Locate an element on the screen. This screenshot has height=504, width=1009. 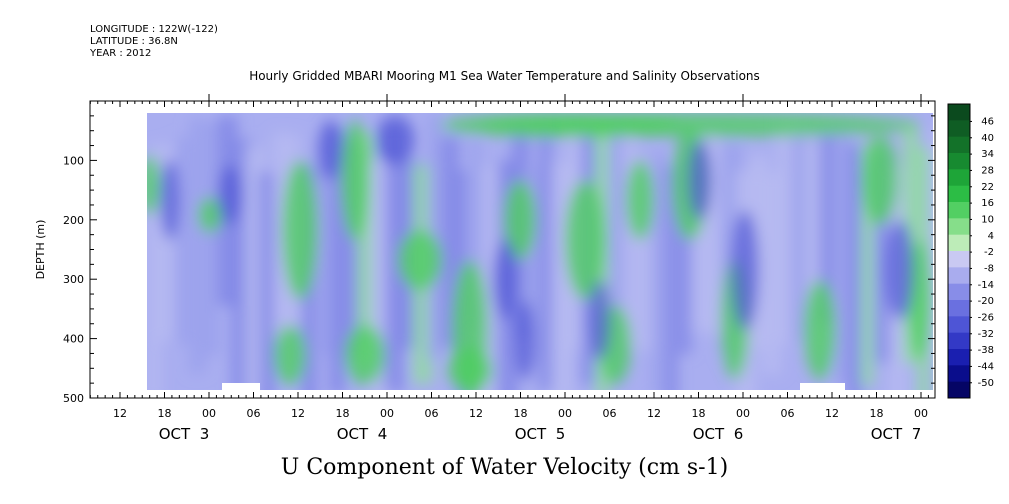
year-label: YEAR : 2012 is located at coordinates (121, 53).